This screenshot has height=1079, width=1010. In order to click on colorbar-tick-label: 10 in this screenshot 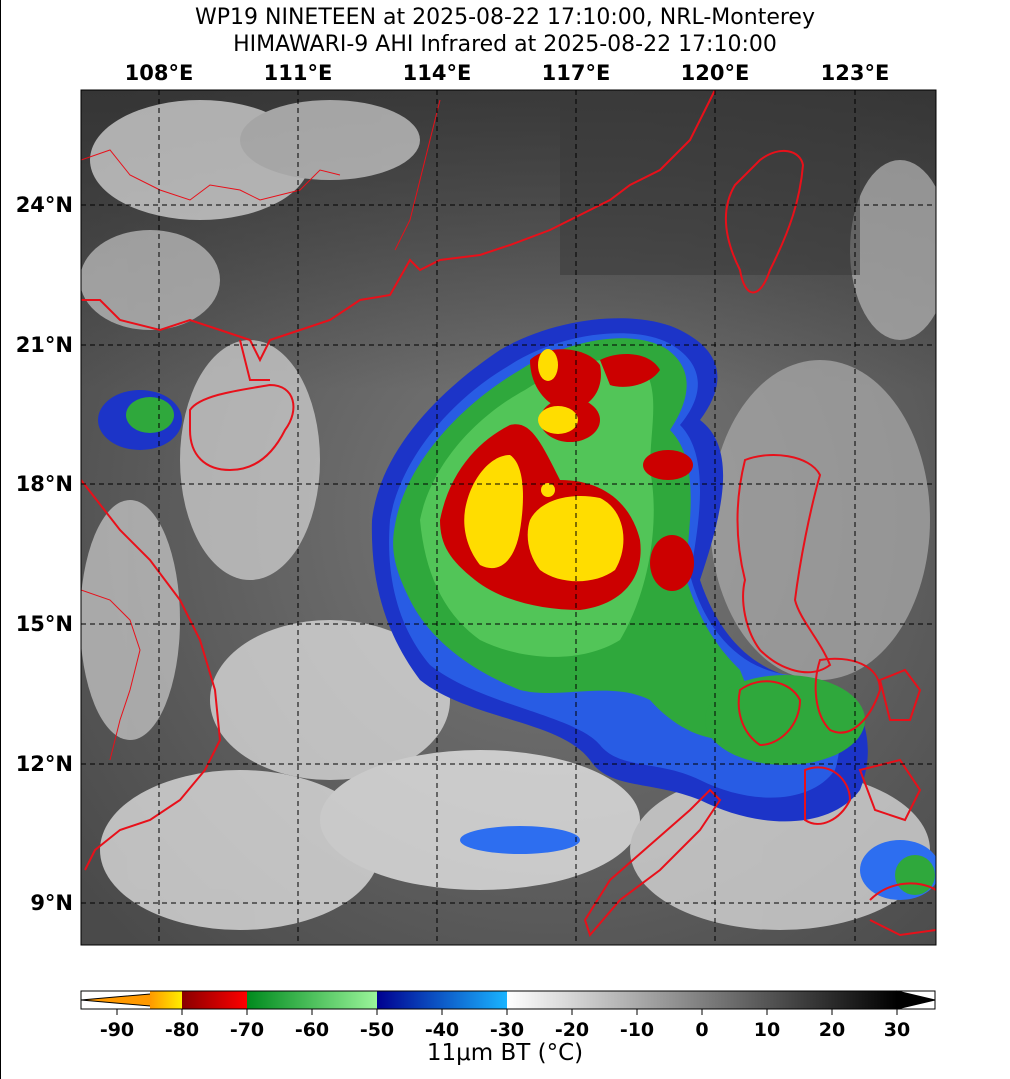, I will do `click(767, 1030)`.